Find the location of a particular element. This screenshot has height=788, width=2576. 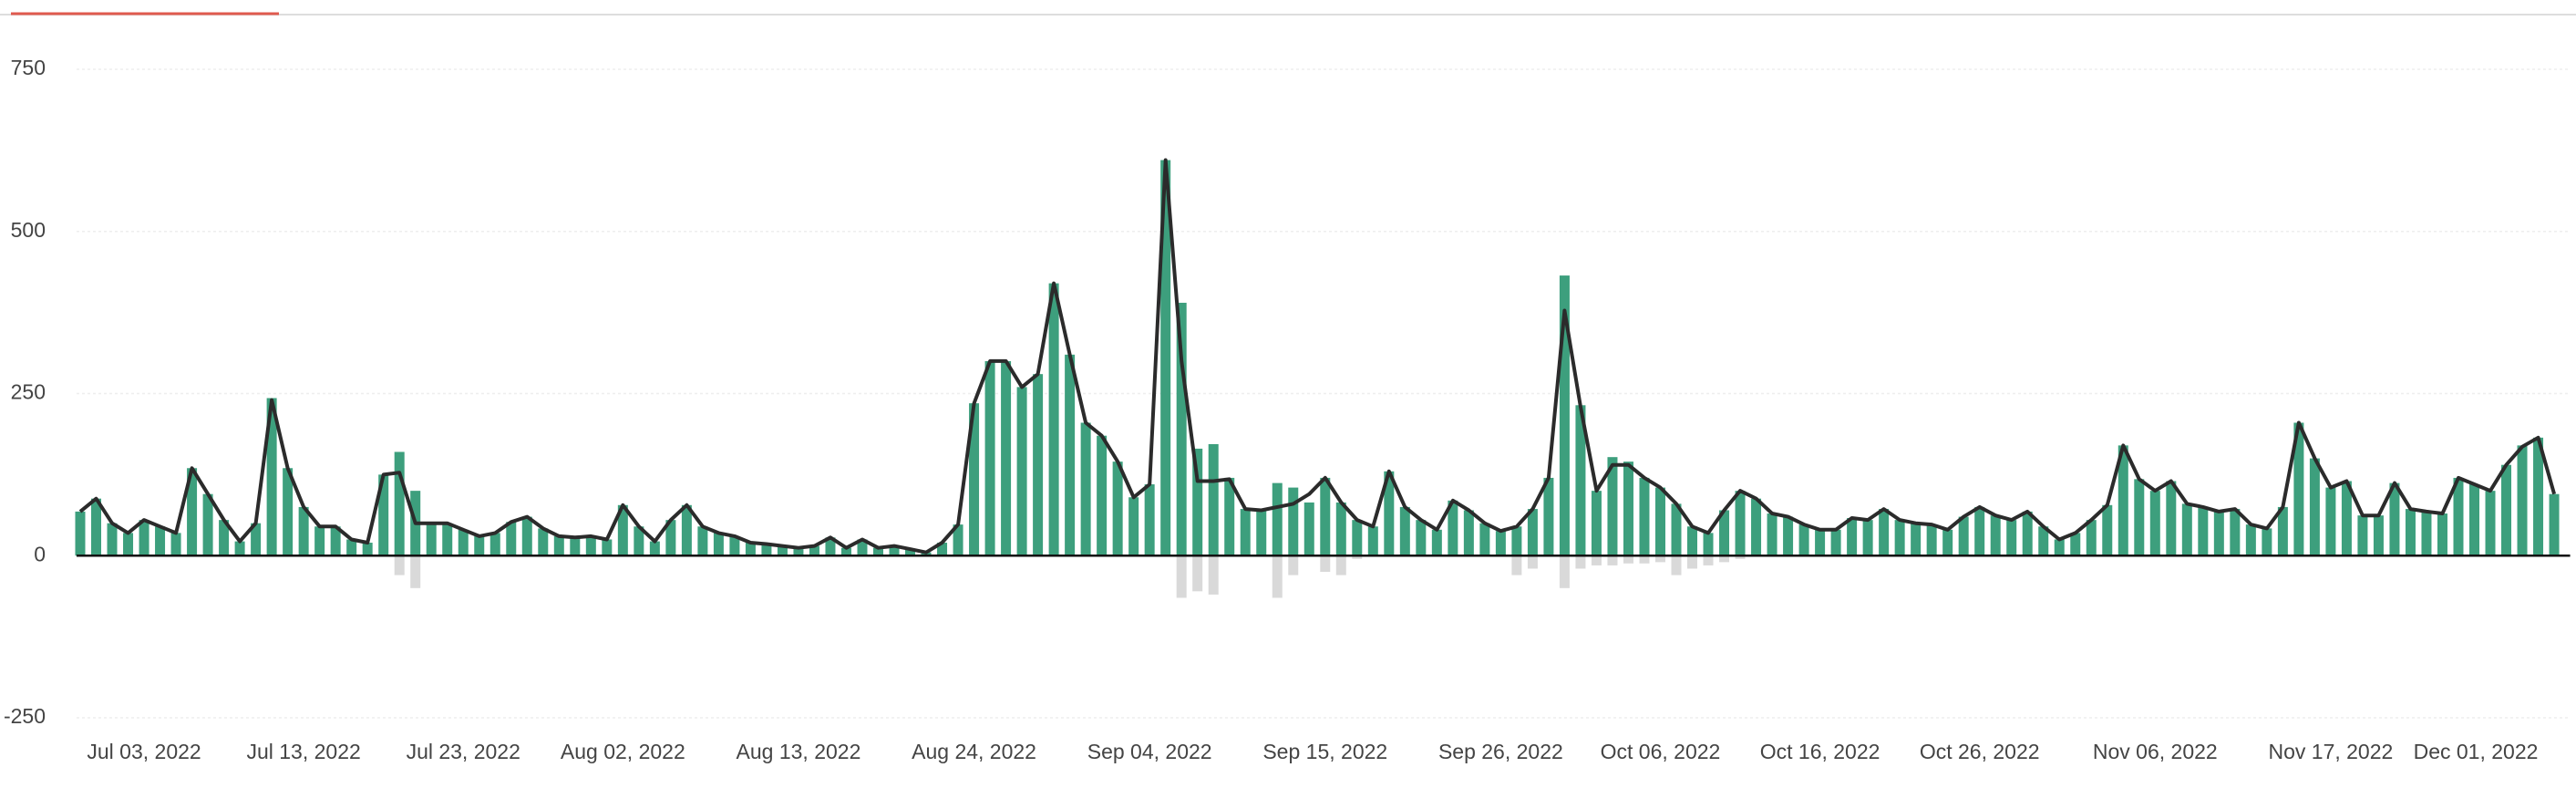

x-tick-label: Nov 17, 2022 is located at coordinates (2330, 751).